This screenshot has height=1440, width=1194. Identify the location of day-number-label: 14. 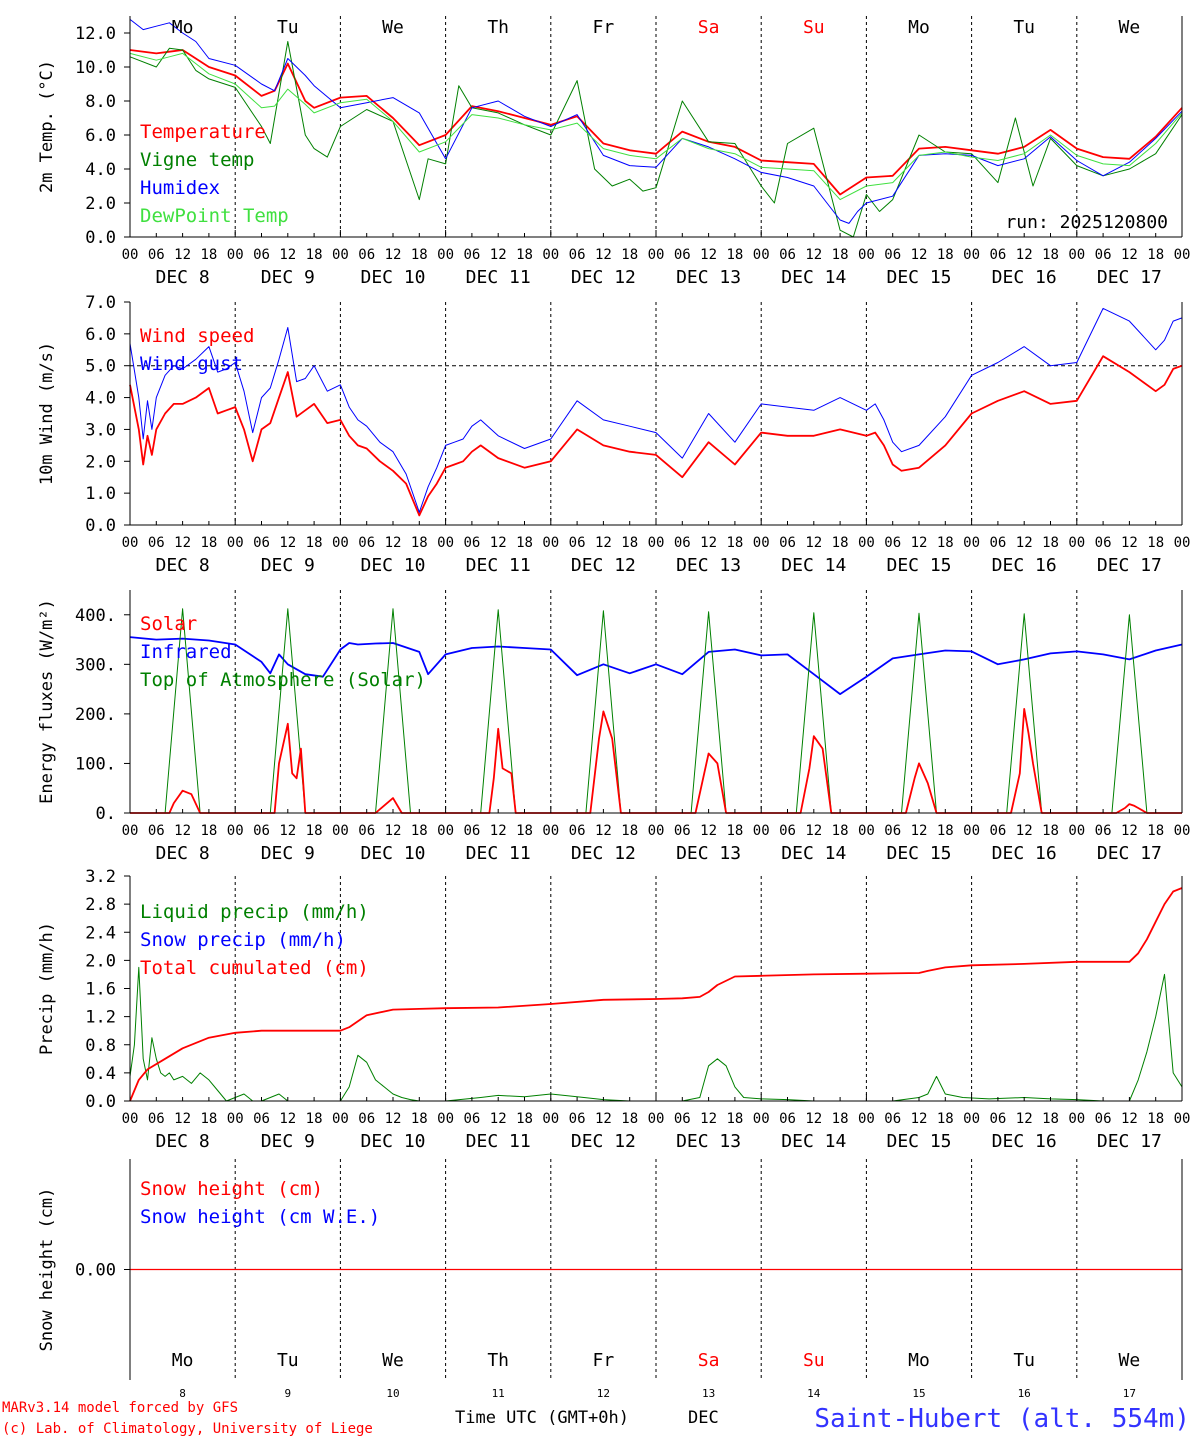
(814, 1393).